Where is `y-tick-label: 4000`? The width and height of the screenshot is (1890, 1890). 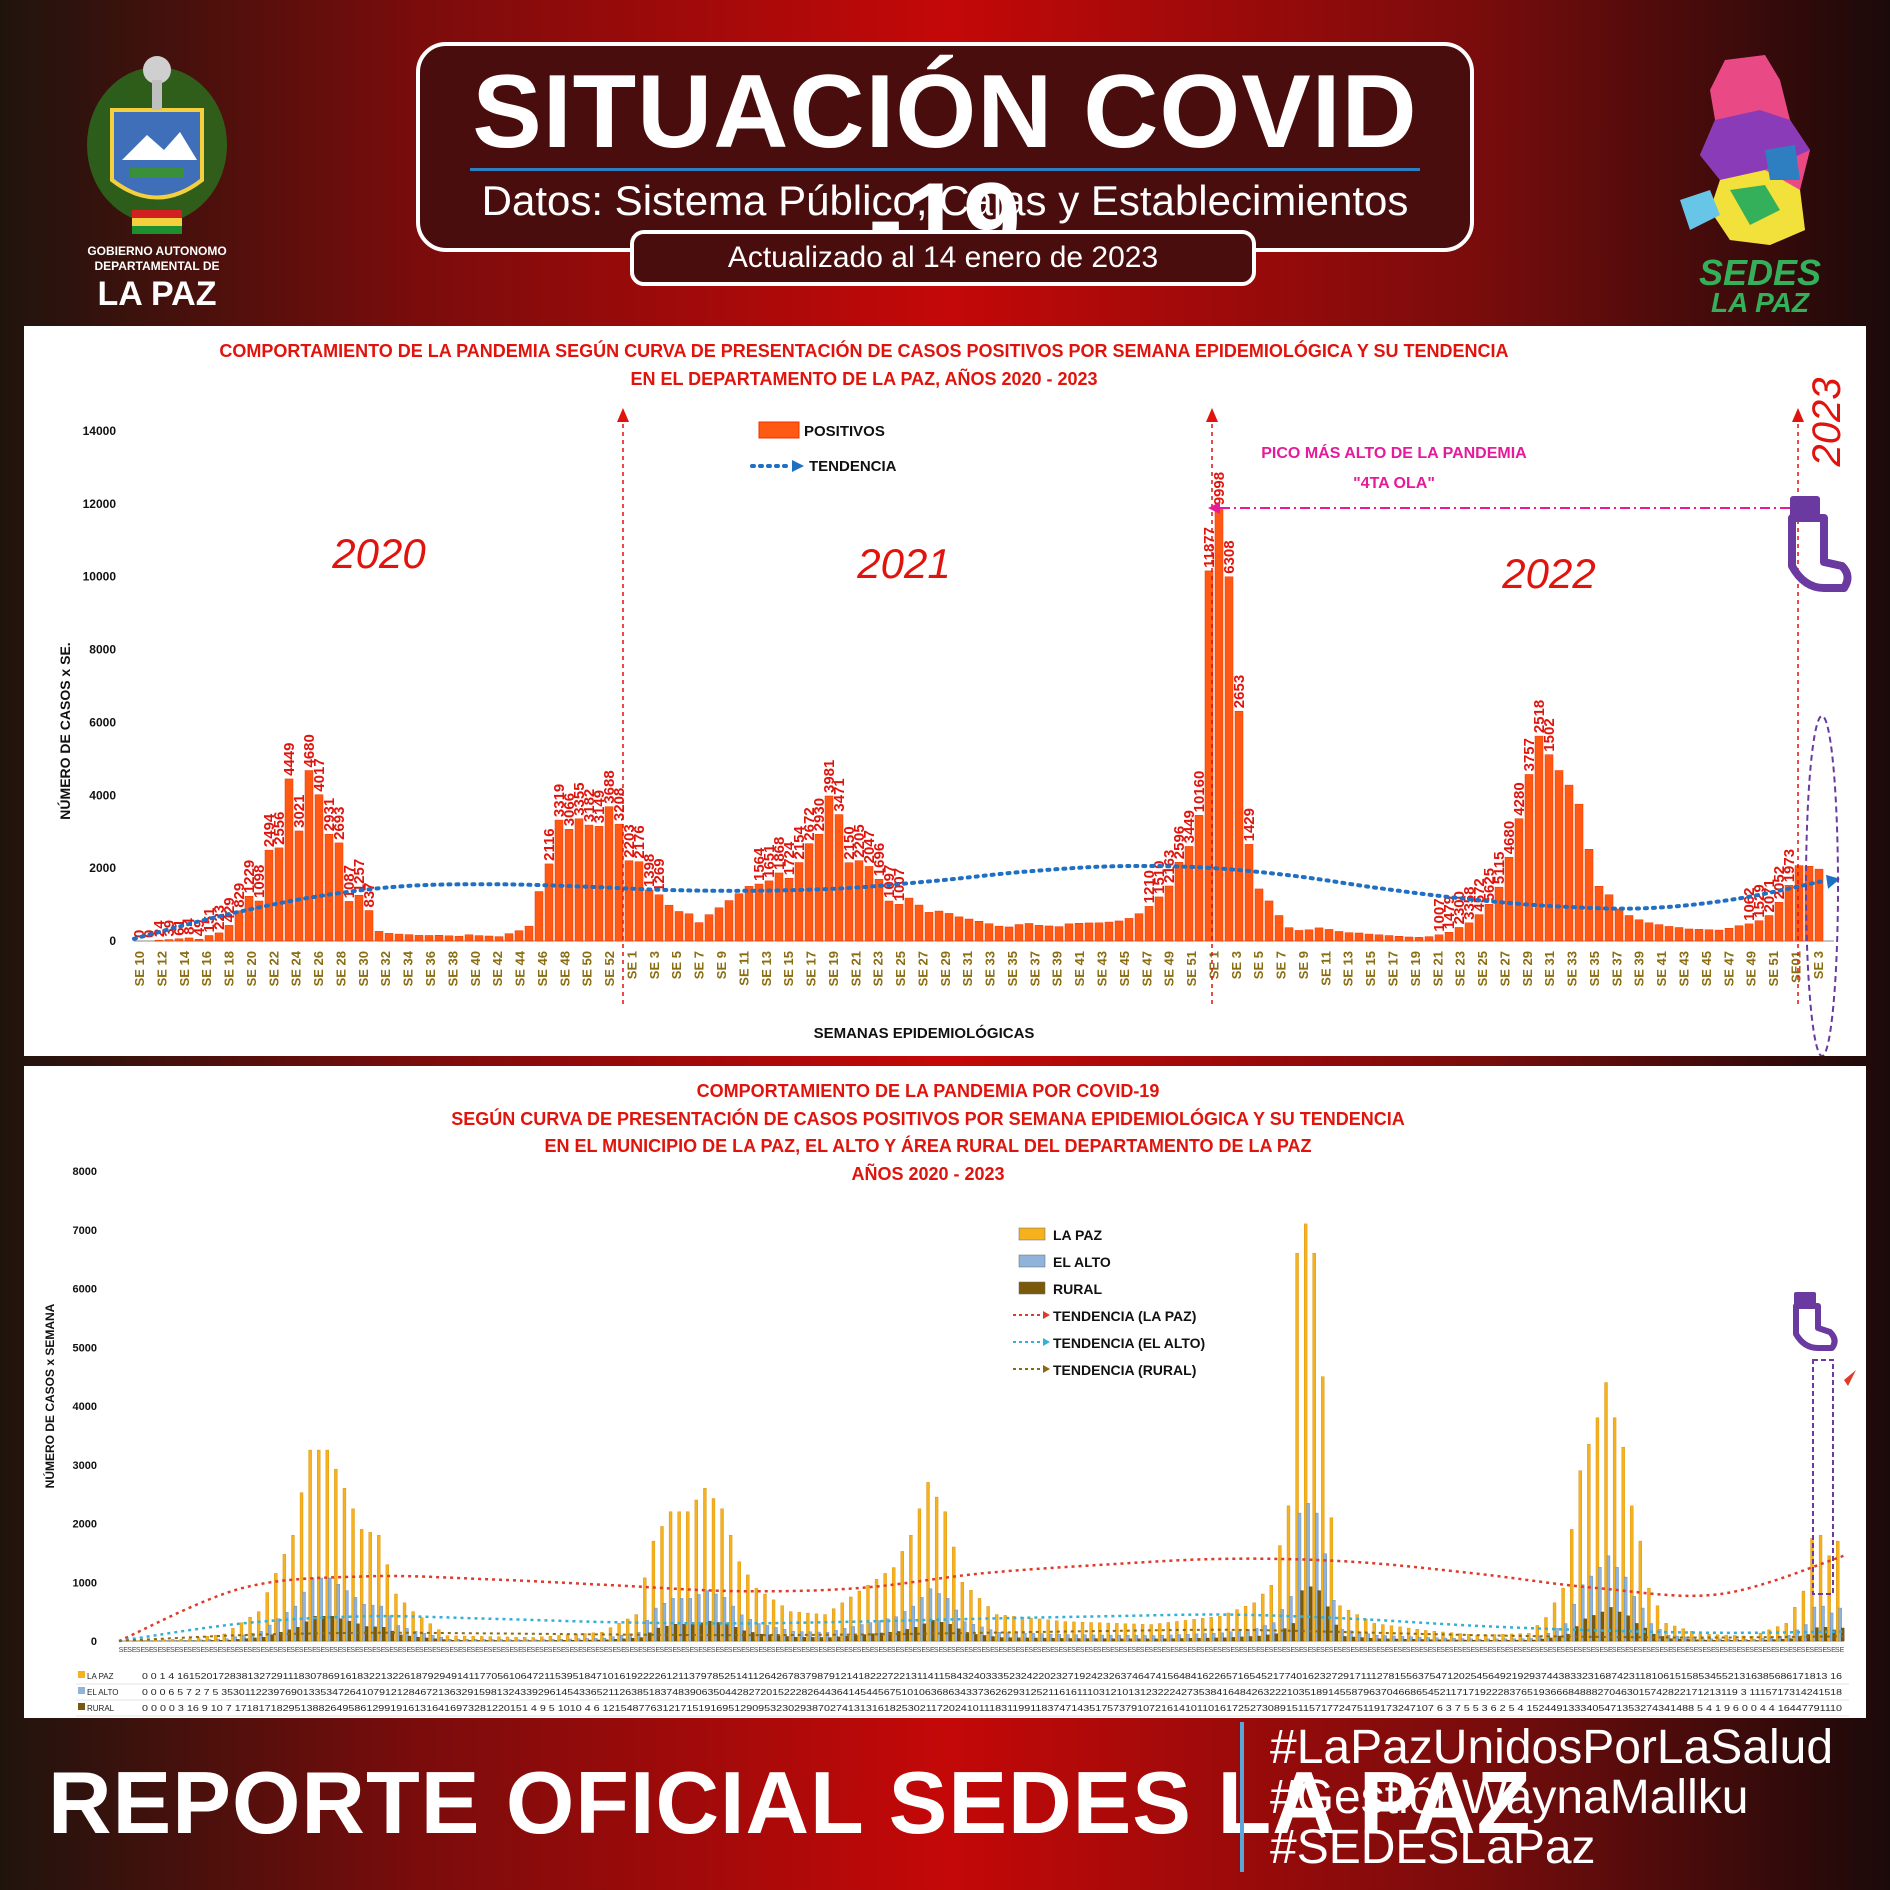 y-tick-label: 4000 is located at coordinates (102, 795).